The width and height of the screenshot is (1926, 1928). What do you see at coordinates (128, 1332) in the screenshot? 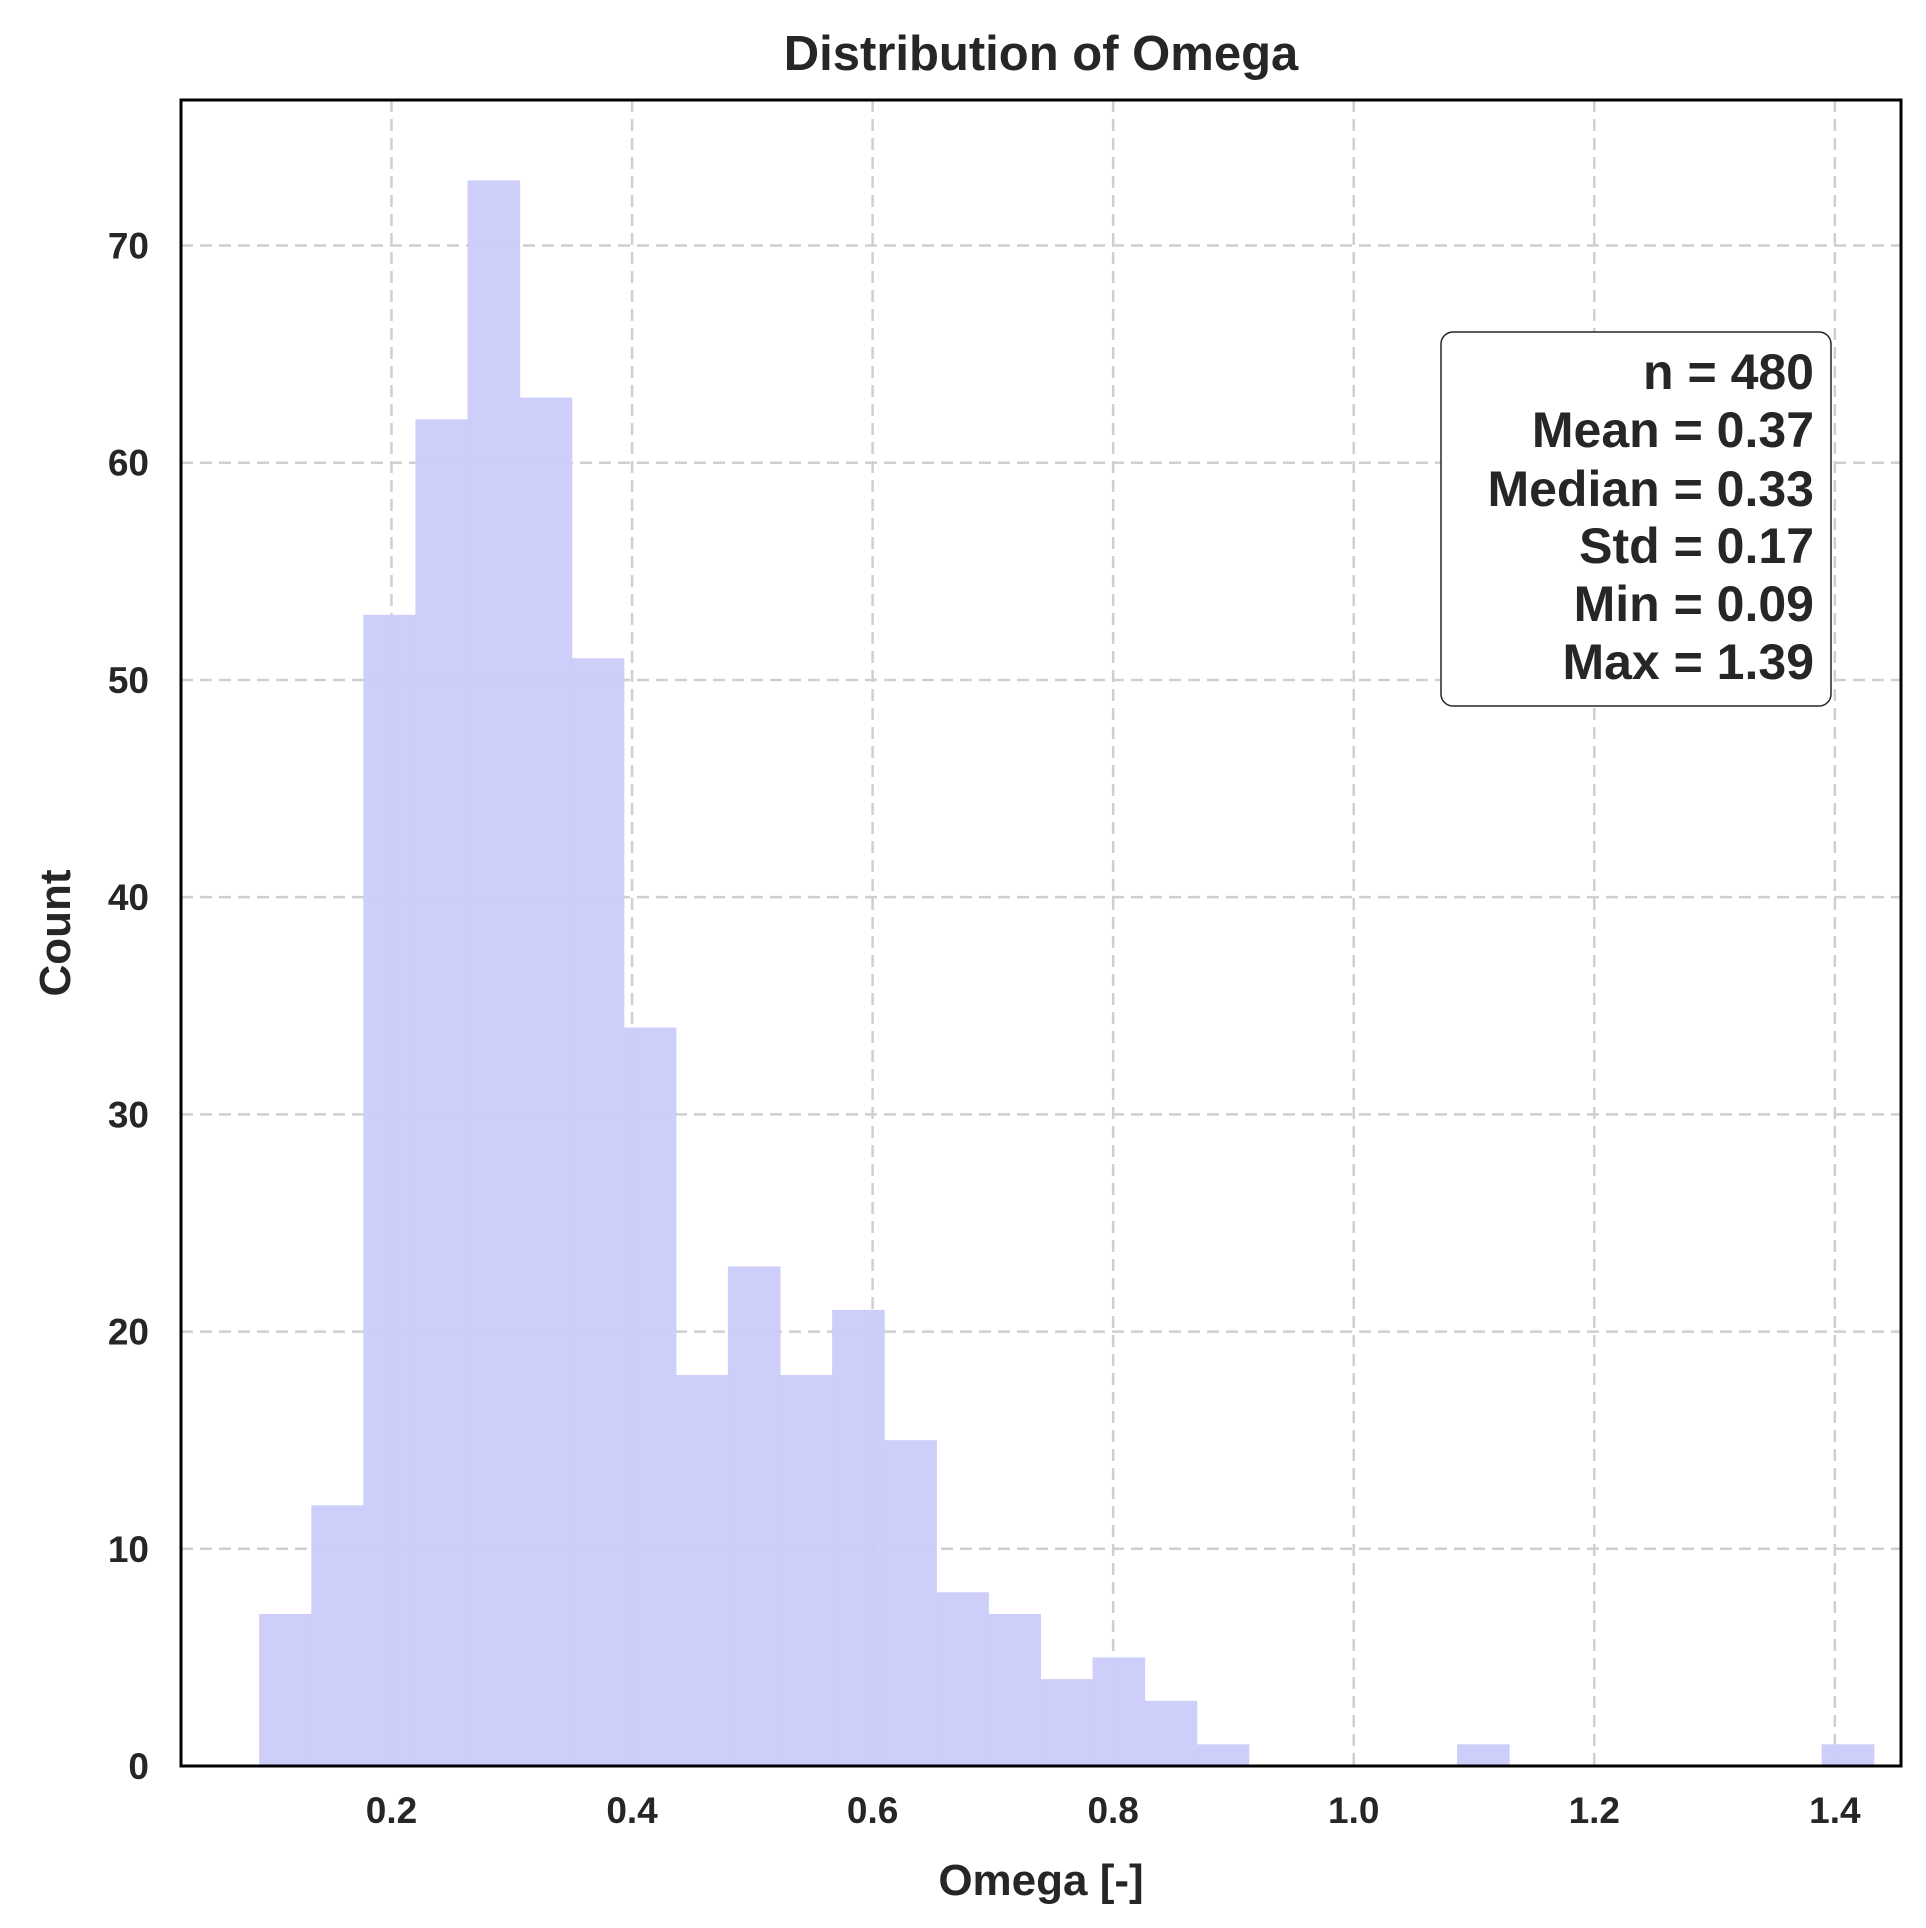
I see `y-tick-label: 20` at bounding box center [128, 1332].